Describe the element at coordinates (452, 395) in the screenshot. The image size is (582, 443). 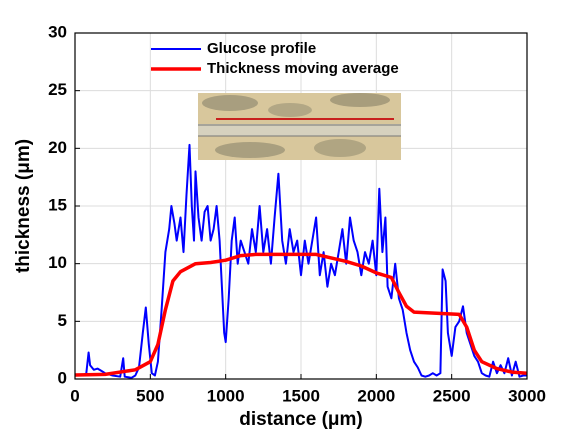
I see `x-tick-label: 2500` at that location.